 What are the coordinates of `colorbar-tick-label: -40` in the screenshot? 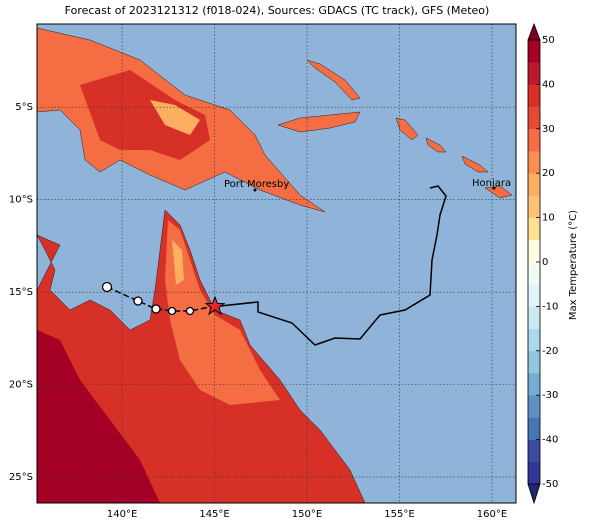 It's located at (550, 440).